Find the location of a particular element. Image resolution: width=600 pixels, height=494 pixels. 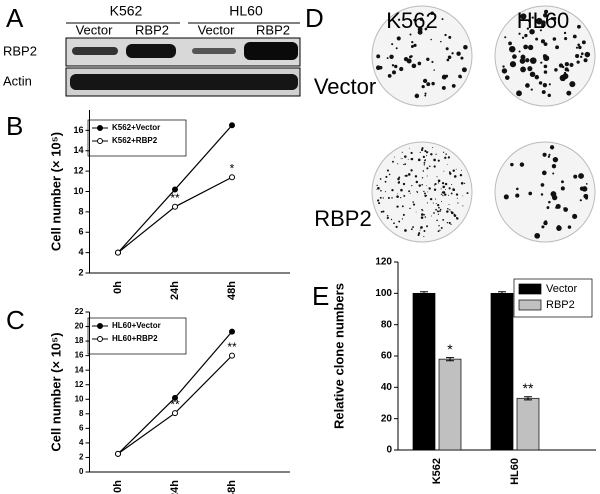

panel-letter: B is located at coordinates (14, 126).